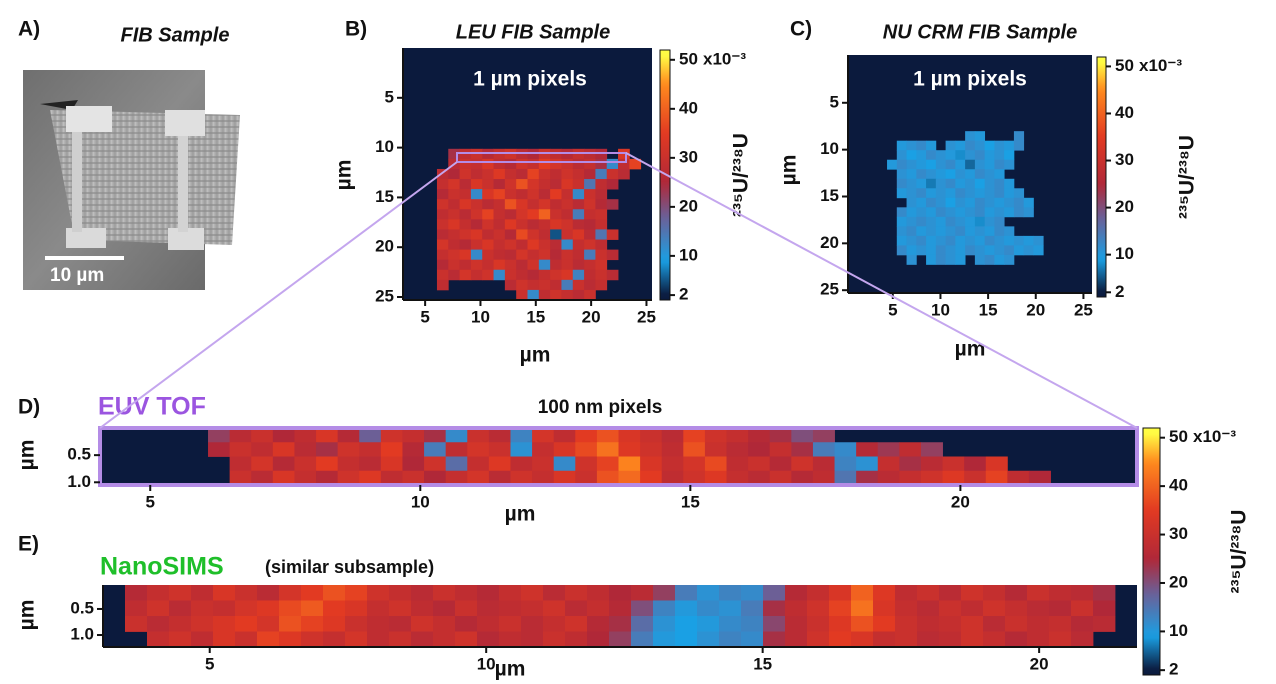 The height and width of the screenshot is (684, 1276). What do you see at coordinates (149, 501) in the screenshot?
I see `x-tick-label: 5` at bounding box center [149, 501].